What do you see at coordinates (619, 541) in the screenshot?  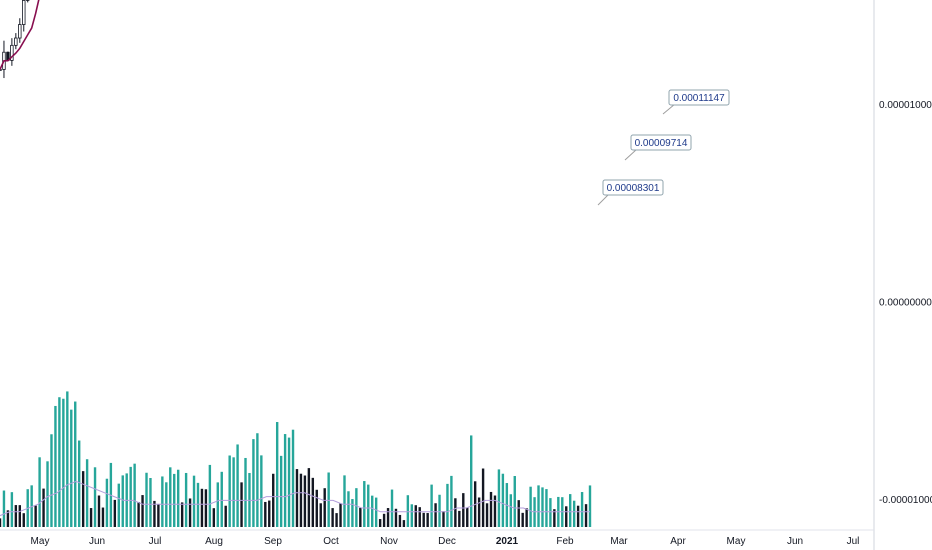 I see `time-tick-label: Mar` at bounding box center [619, 541].